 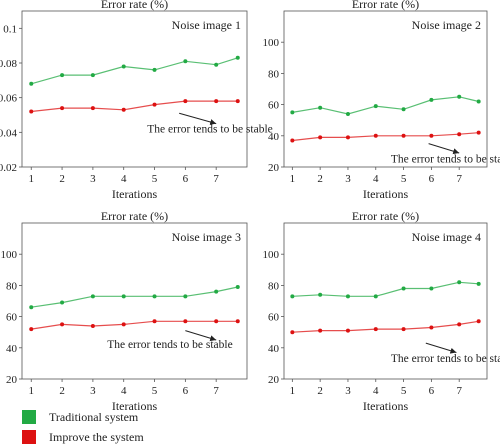 I want to click on series-line-improved, so click(x=385, y=137).